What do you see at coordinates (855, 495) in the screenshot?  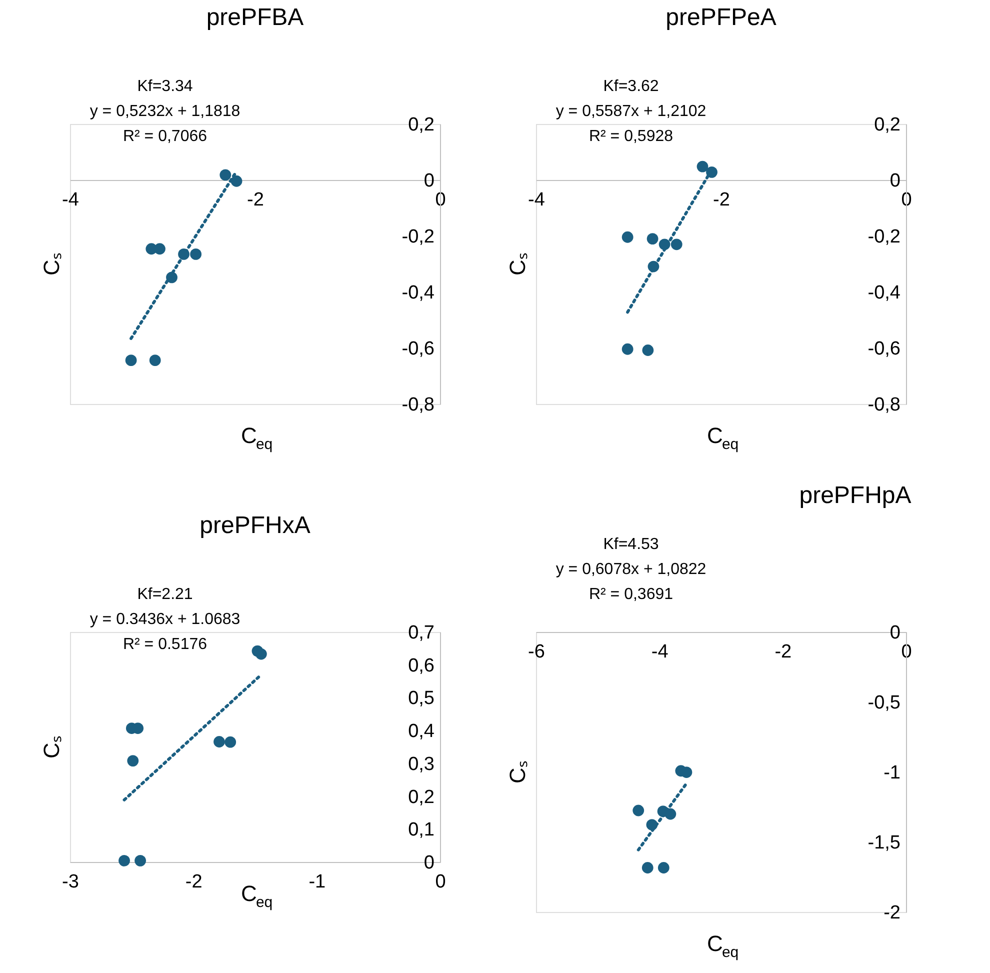 I see `chart-title: prePFHpA` at bounding box center [855, 495].